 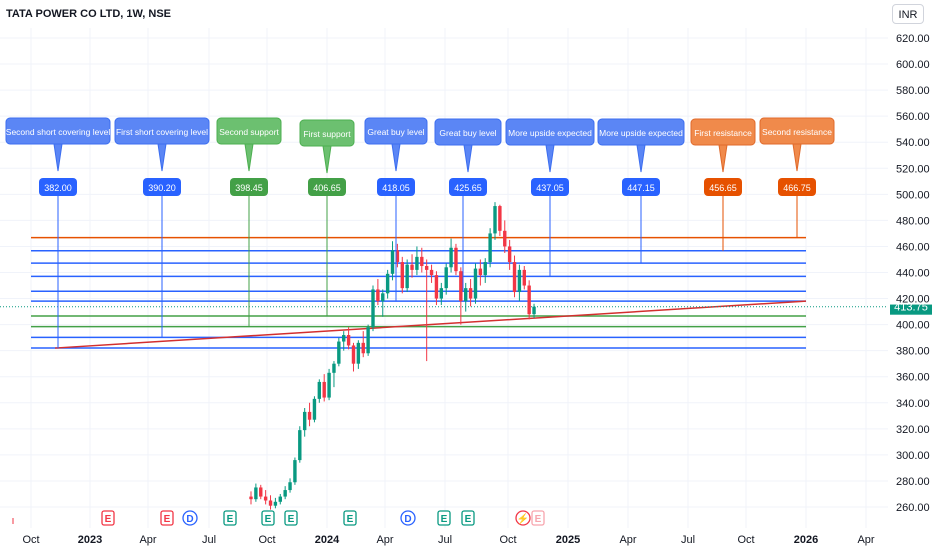 I want to click on y-tick-label: 380.00, so click(x=913, y=352).